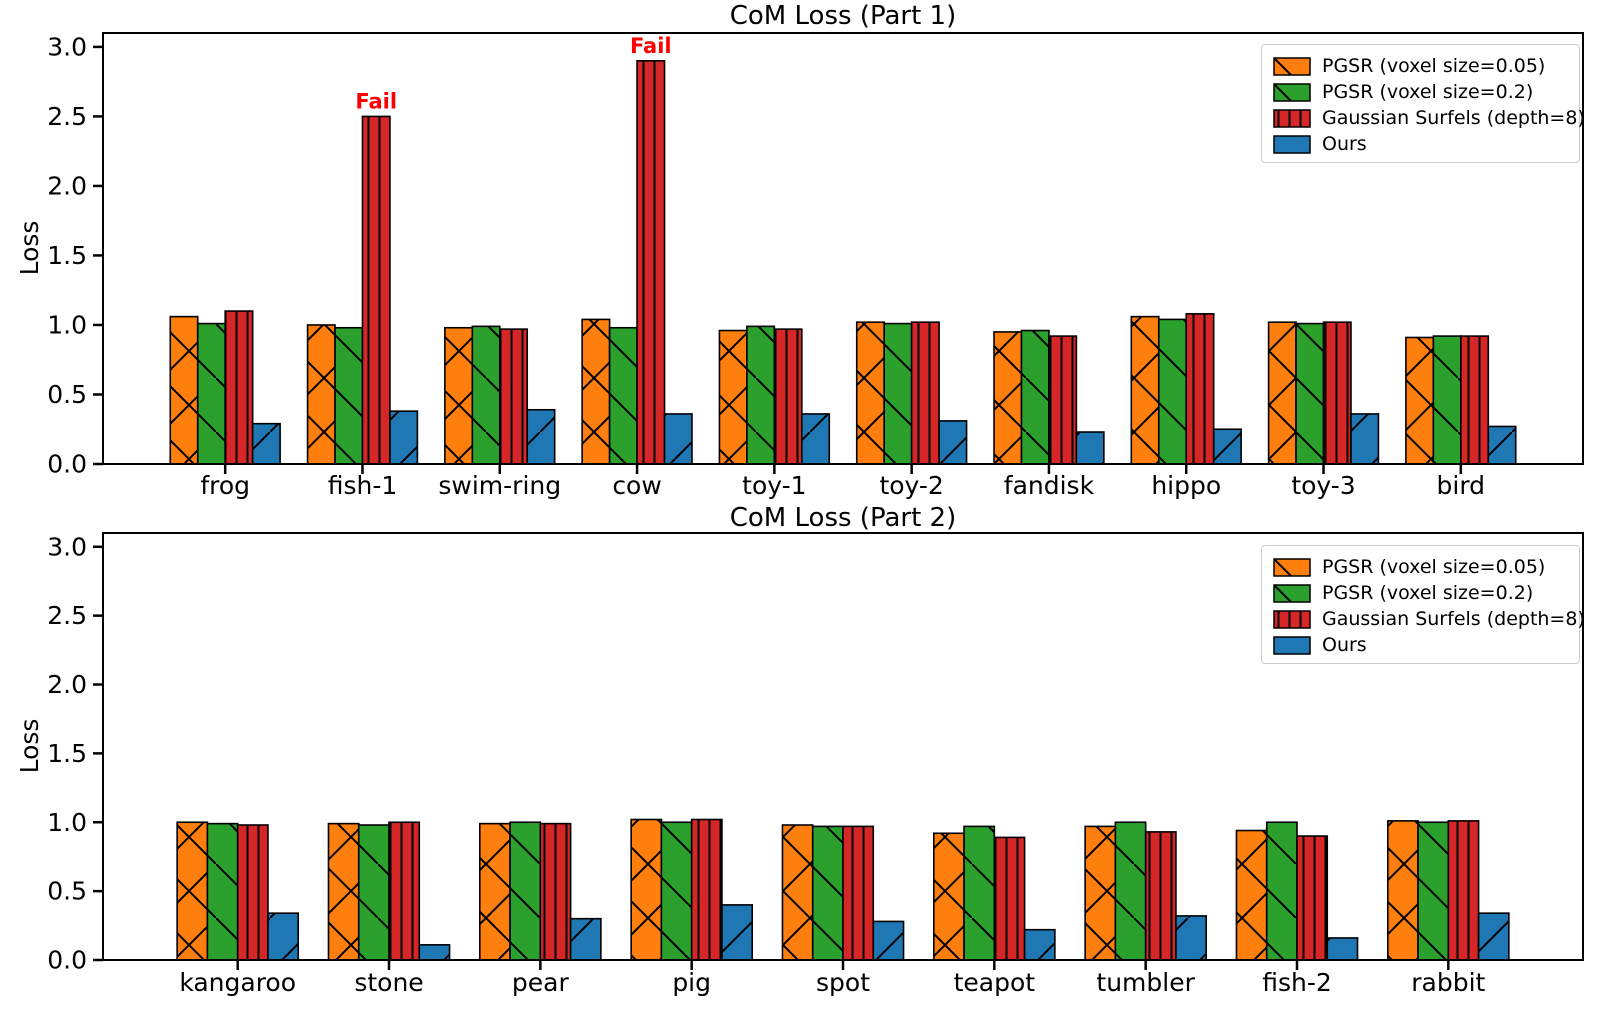  I want to click on legend-swatch-ours-icon, so click(1292, 144).